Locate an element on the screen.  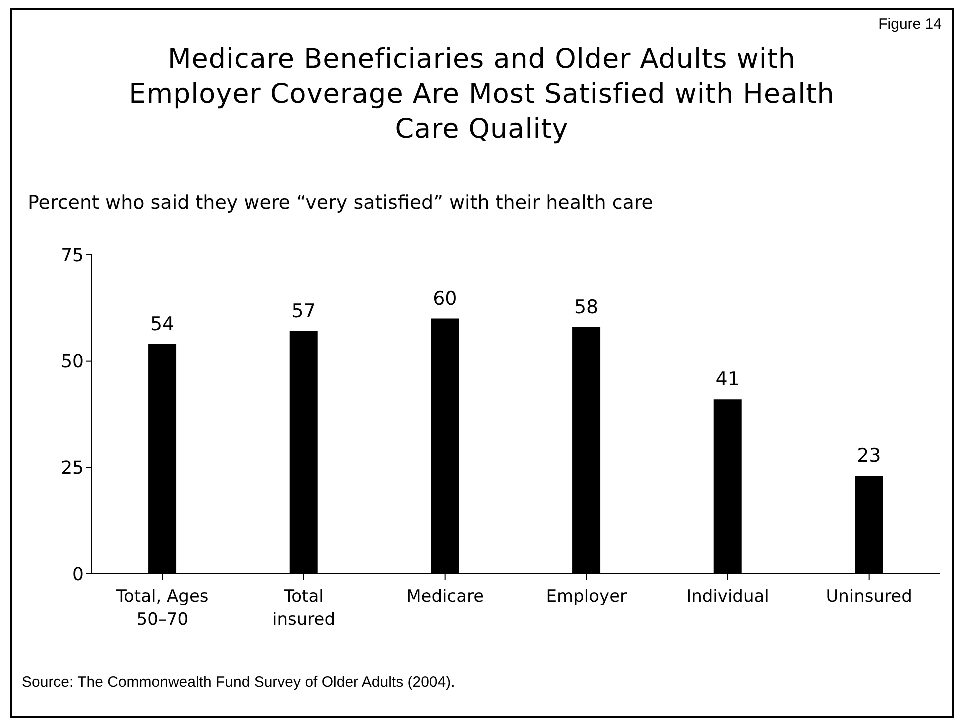
data-label: 57 is located at coordinates (304, 311).